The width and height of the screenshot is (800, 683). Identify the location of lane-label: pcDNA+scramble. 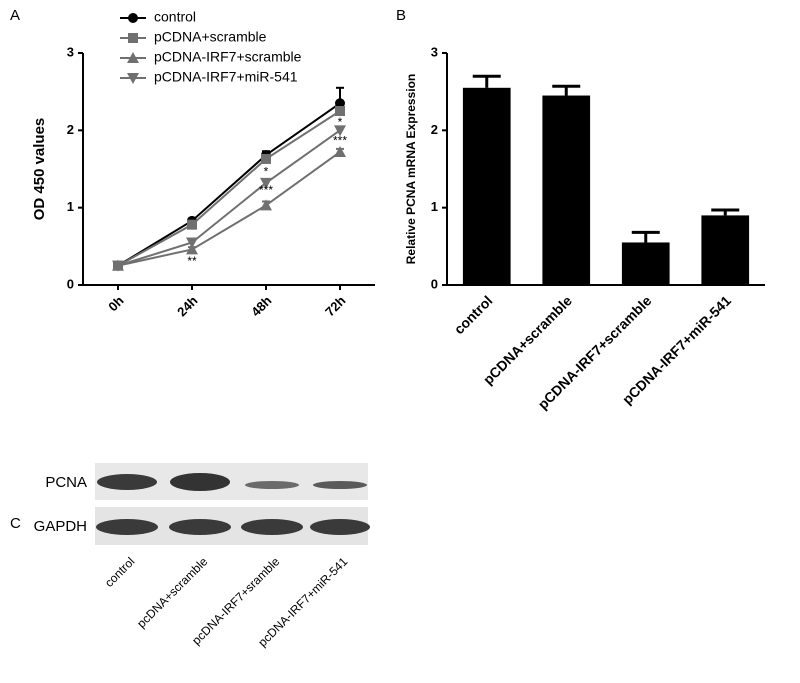
(172, 592).